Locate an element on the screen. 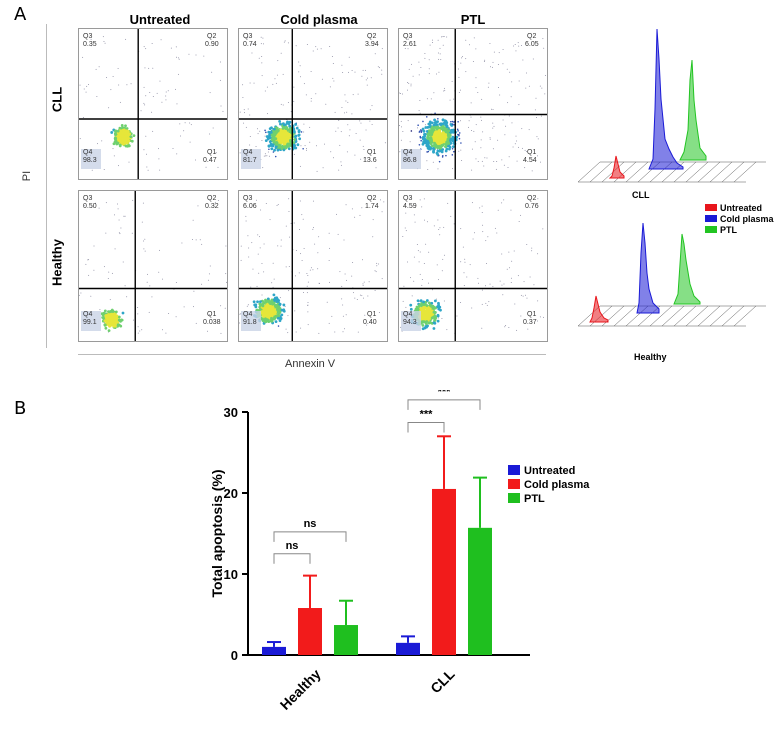 This screenshot has height=733, width=780. pi-axis-line is located at coordinates (46, 186).